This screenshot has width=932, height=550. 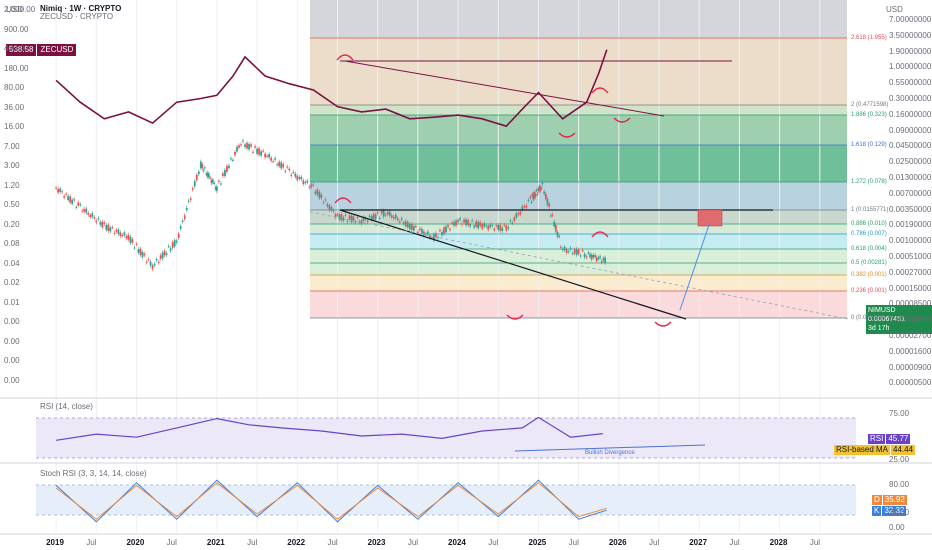 What do you see at coordinates (610, 448) in the screenshot?
I see `rsi-divergence-line` at bounding box center [610, 448].